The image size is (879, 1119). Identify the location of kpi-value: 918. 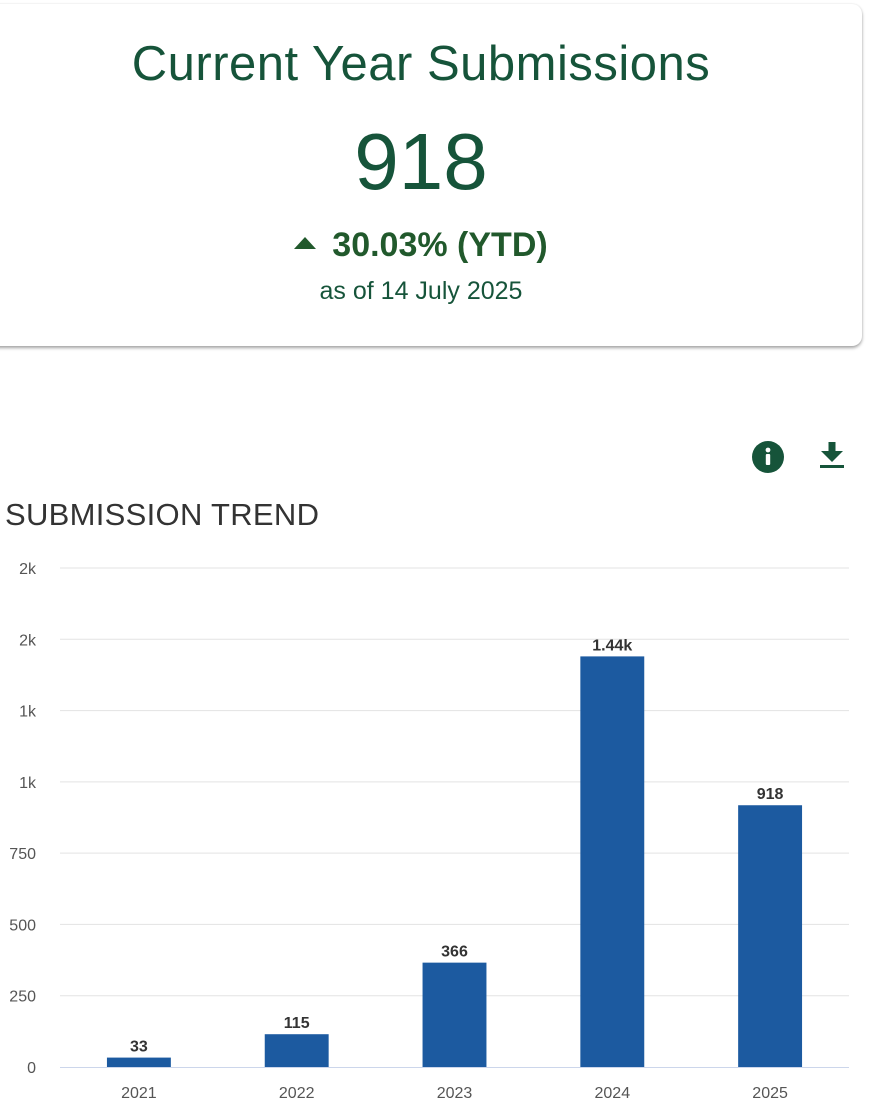
(421, 161).